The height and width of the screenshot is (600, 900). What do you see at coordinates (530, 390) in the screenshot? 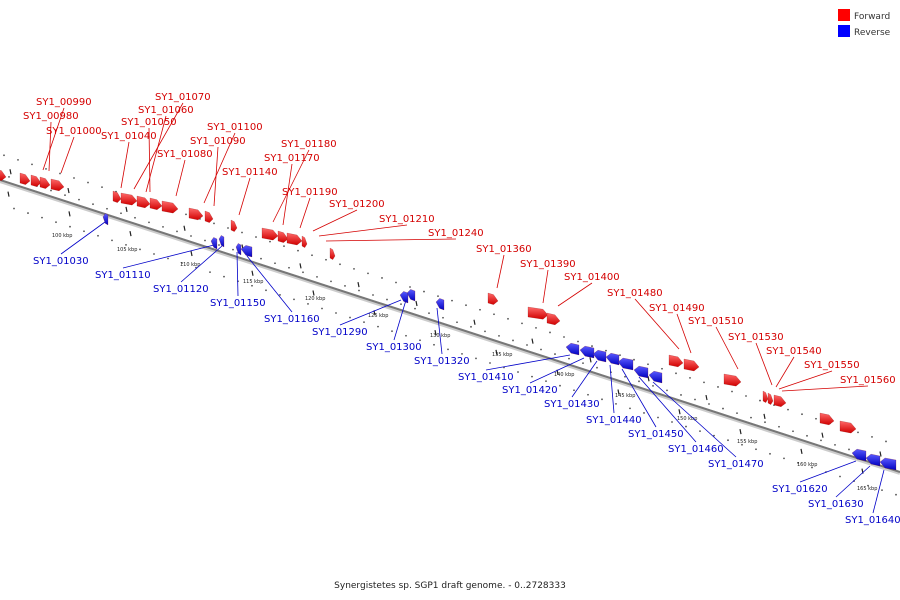
I see `reverse-gene-label: SY1_01420` at bounding box center [530, 390].